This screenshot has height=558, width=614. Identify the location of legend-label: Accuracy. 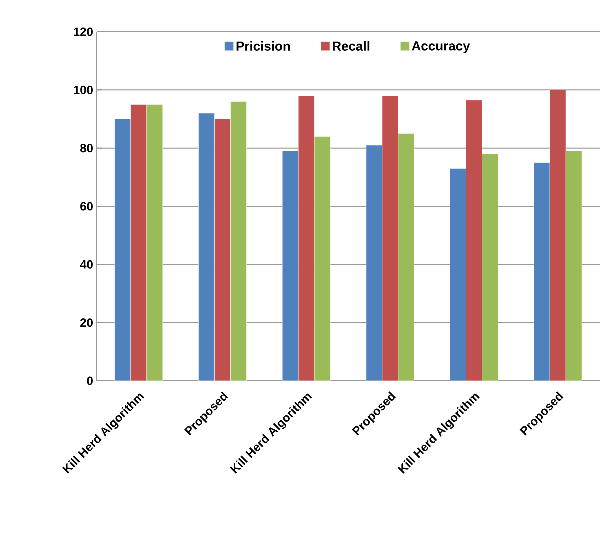
(441, 48).